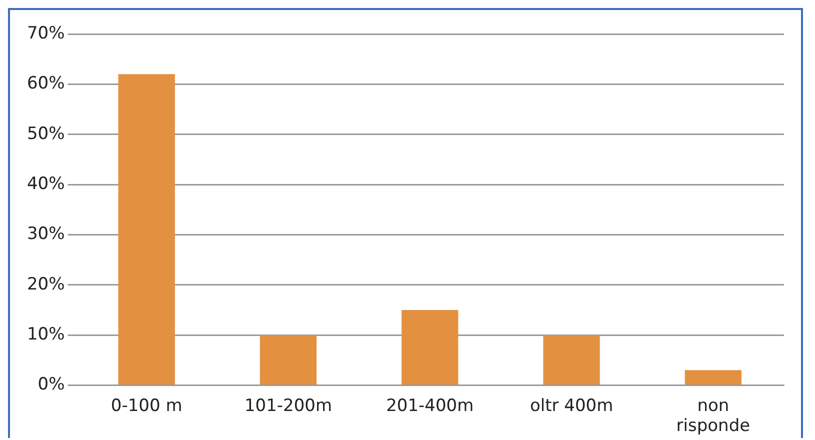 Image resolution: width=815 pixels, height=440 pixels. What do you see at coordinates (713, 416) in the screenshot?
I see `x-tick-label: non risponde` at bounding box center [713, 416].